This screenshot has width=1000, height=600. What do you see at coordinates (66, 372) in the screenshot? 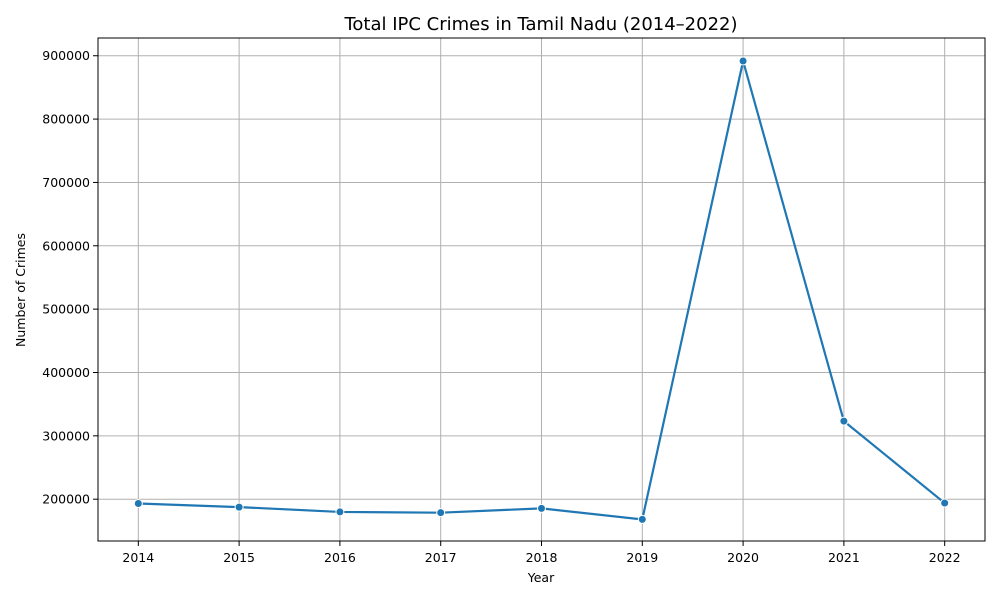
I see `y-tick-label: 400000` at bounding box center [66, 372].